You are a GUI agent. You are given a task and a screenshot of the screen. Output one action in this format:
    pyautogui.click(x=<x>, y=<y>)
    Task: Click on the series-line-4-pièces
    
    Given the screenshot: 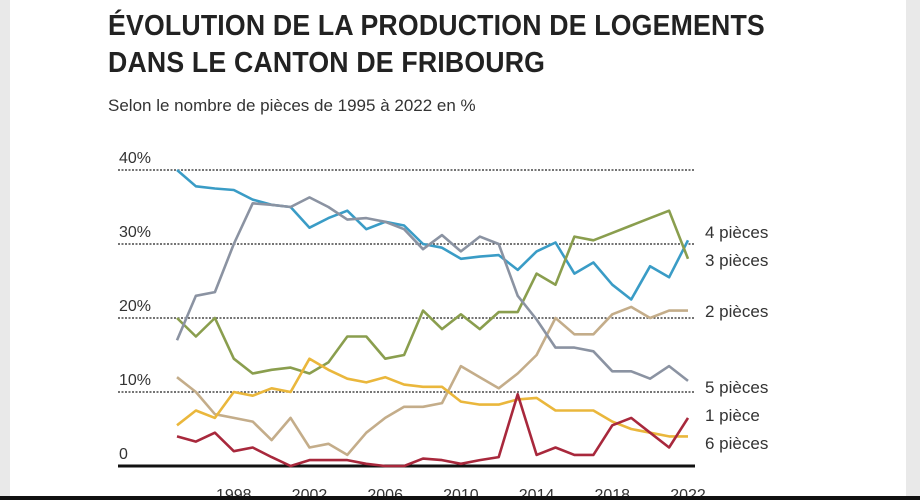 What is the action you would take?
    pyautogui.click(x=433, y=235)
    